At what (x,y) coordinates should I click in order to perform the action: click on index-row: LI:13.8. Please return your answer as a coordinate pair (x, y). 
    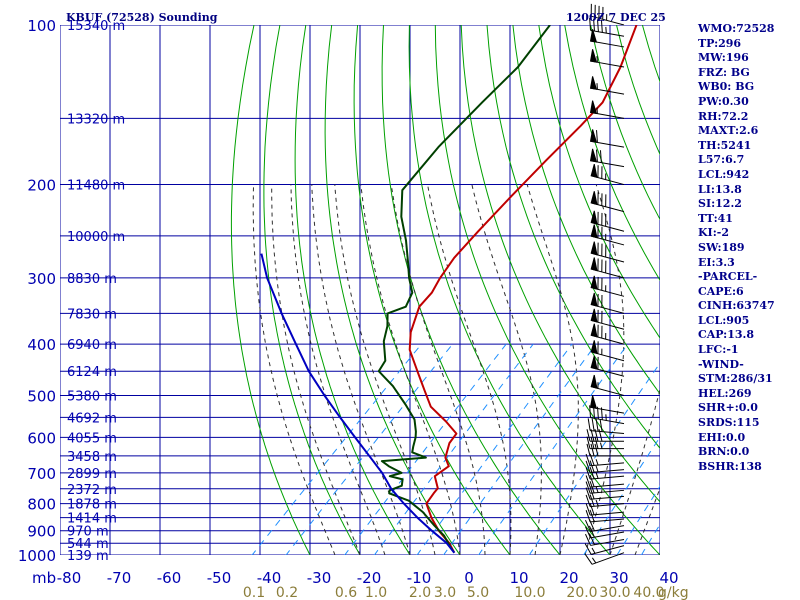
    Looking at the image, I should click on (720, 189).